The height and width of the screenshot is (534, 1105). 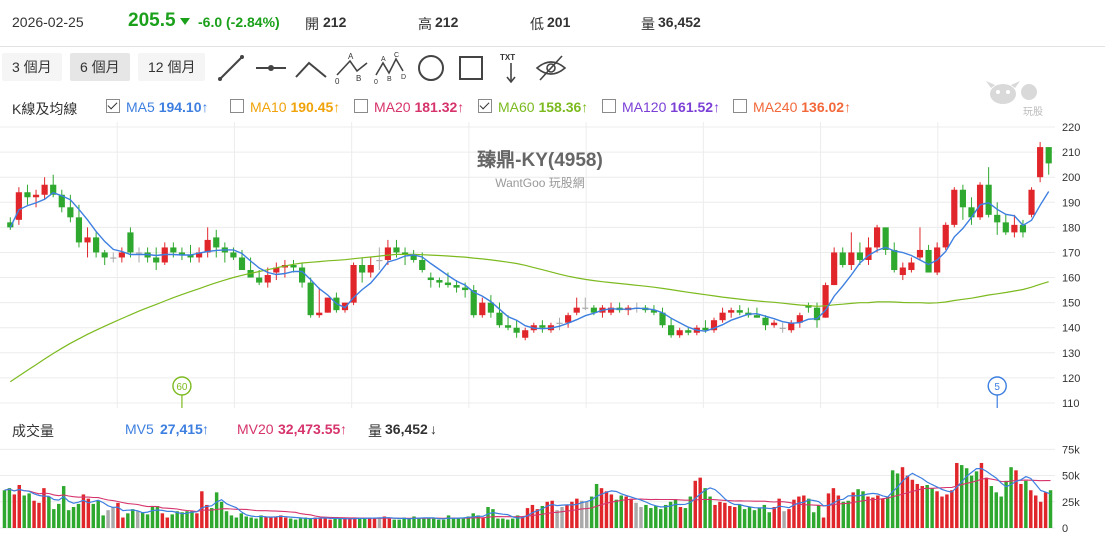 I want to click on range-3m-button: 3 個月, so click(x=32, y=67).